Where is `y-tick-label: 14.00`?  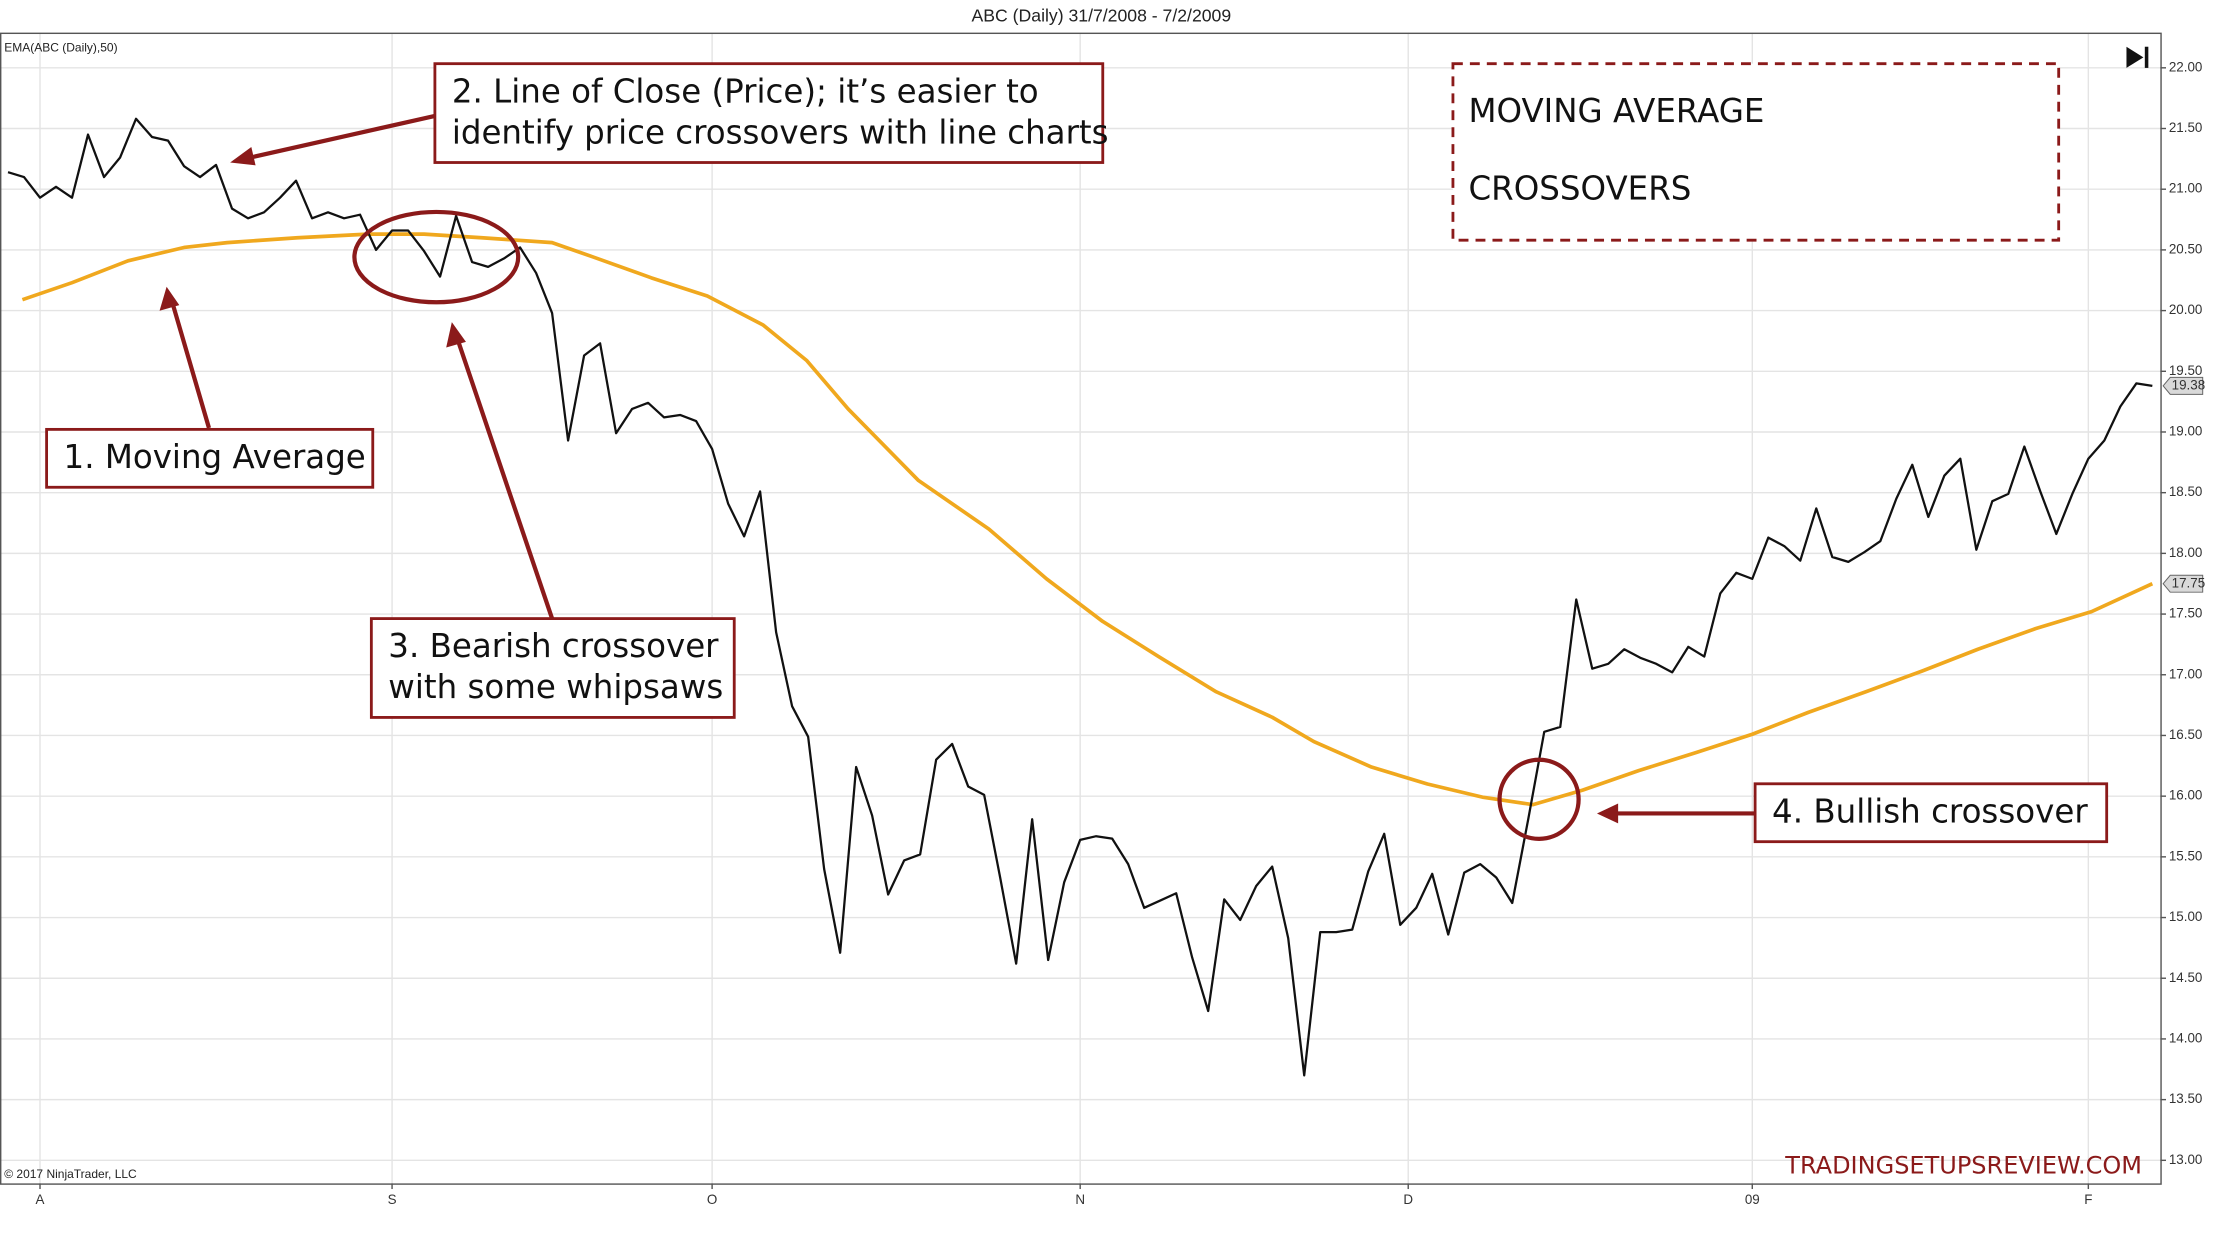
y-tick-label: 14.00 is located at coordinates (2186, 1037).